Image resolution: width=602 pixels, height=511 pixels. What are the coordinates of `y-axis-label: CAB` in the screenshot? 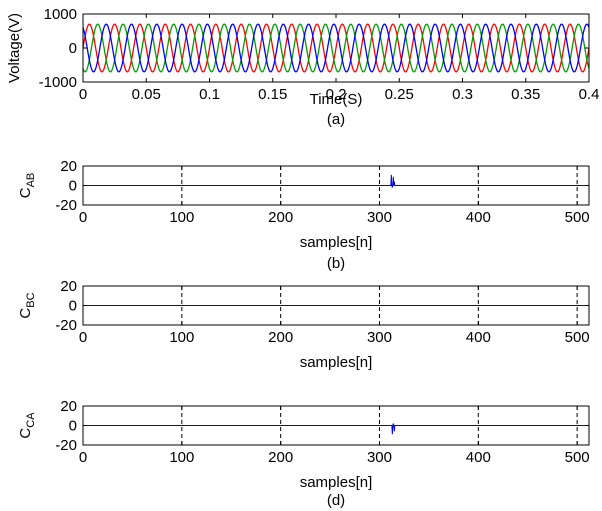 It's located at (27, 186).